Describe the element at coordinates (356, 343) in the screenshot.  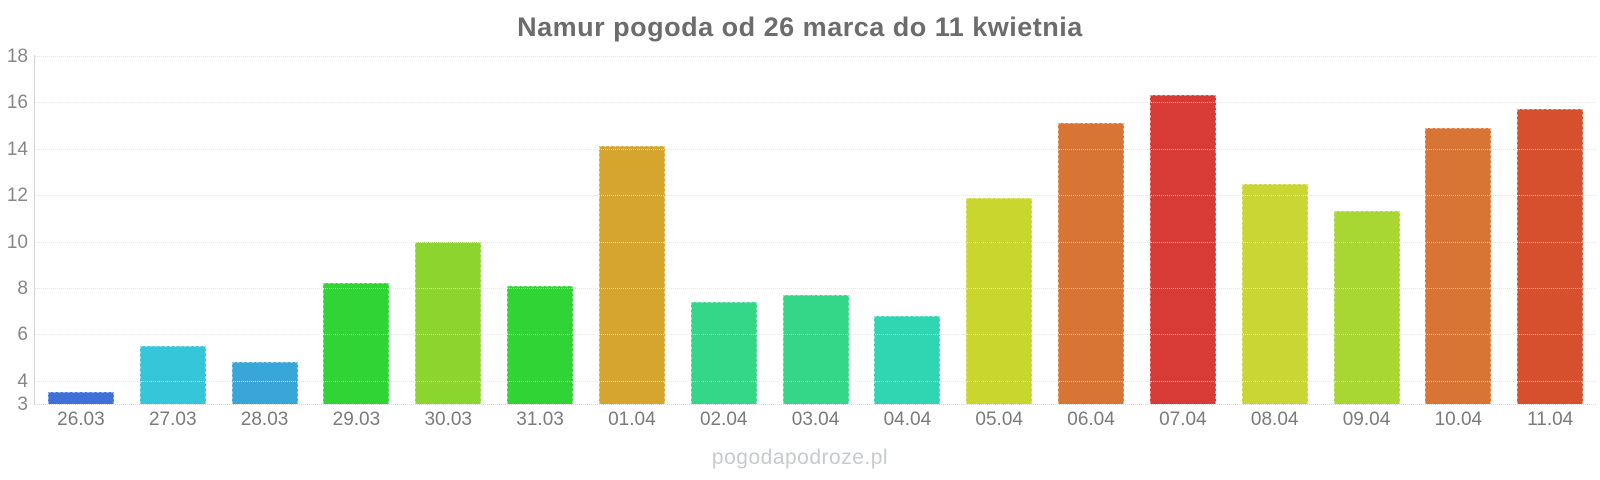
I see `bar-29.03` at that location.